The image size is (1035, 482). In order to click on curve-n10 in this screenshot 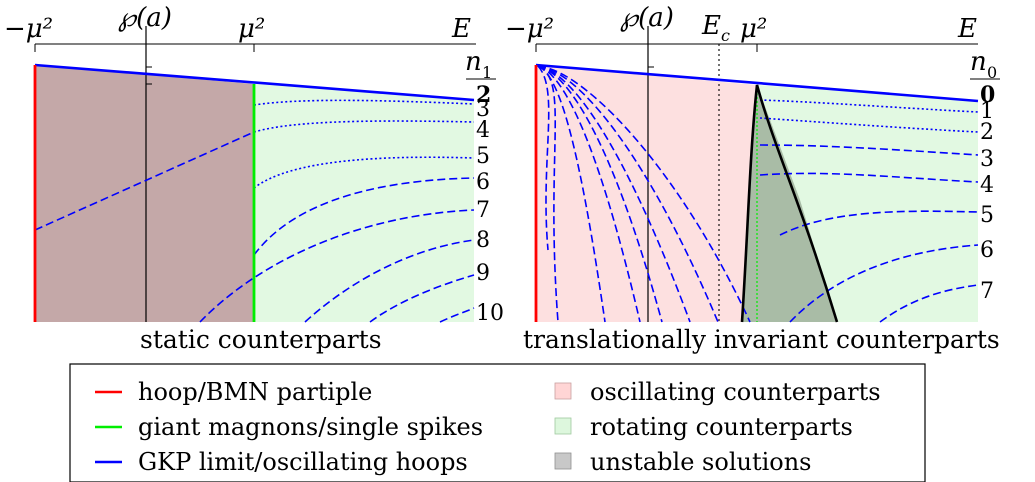, I will do `click(457, 315)`.